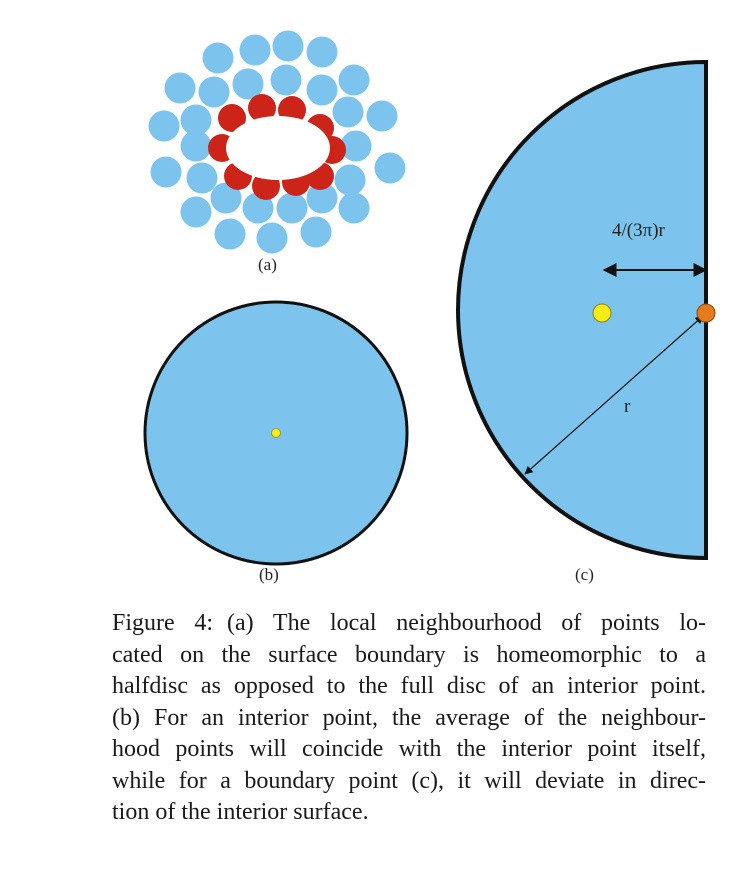 The height and width of the screenshot is (873, 754). I want to click on panel-b-label: (b), so click(269, 574).